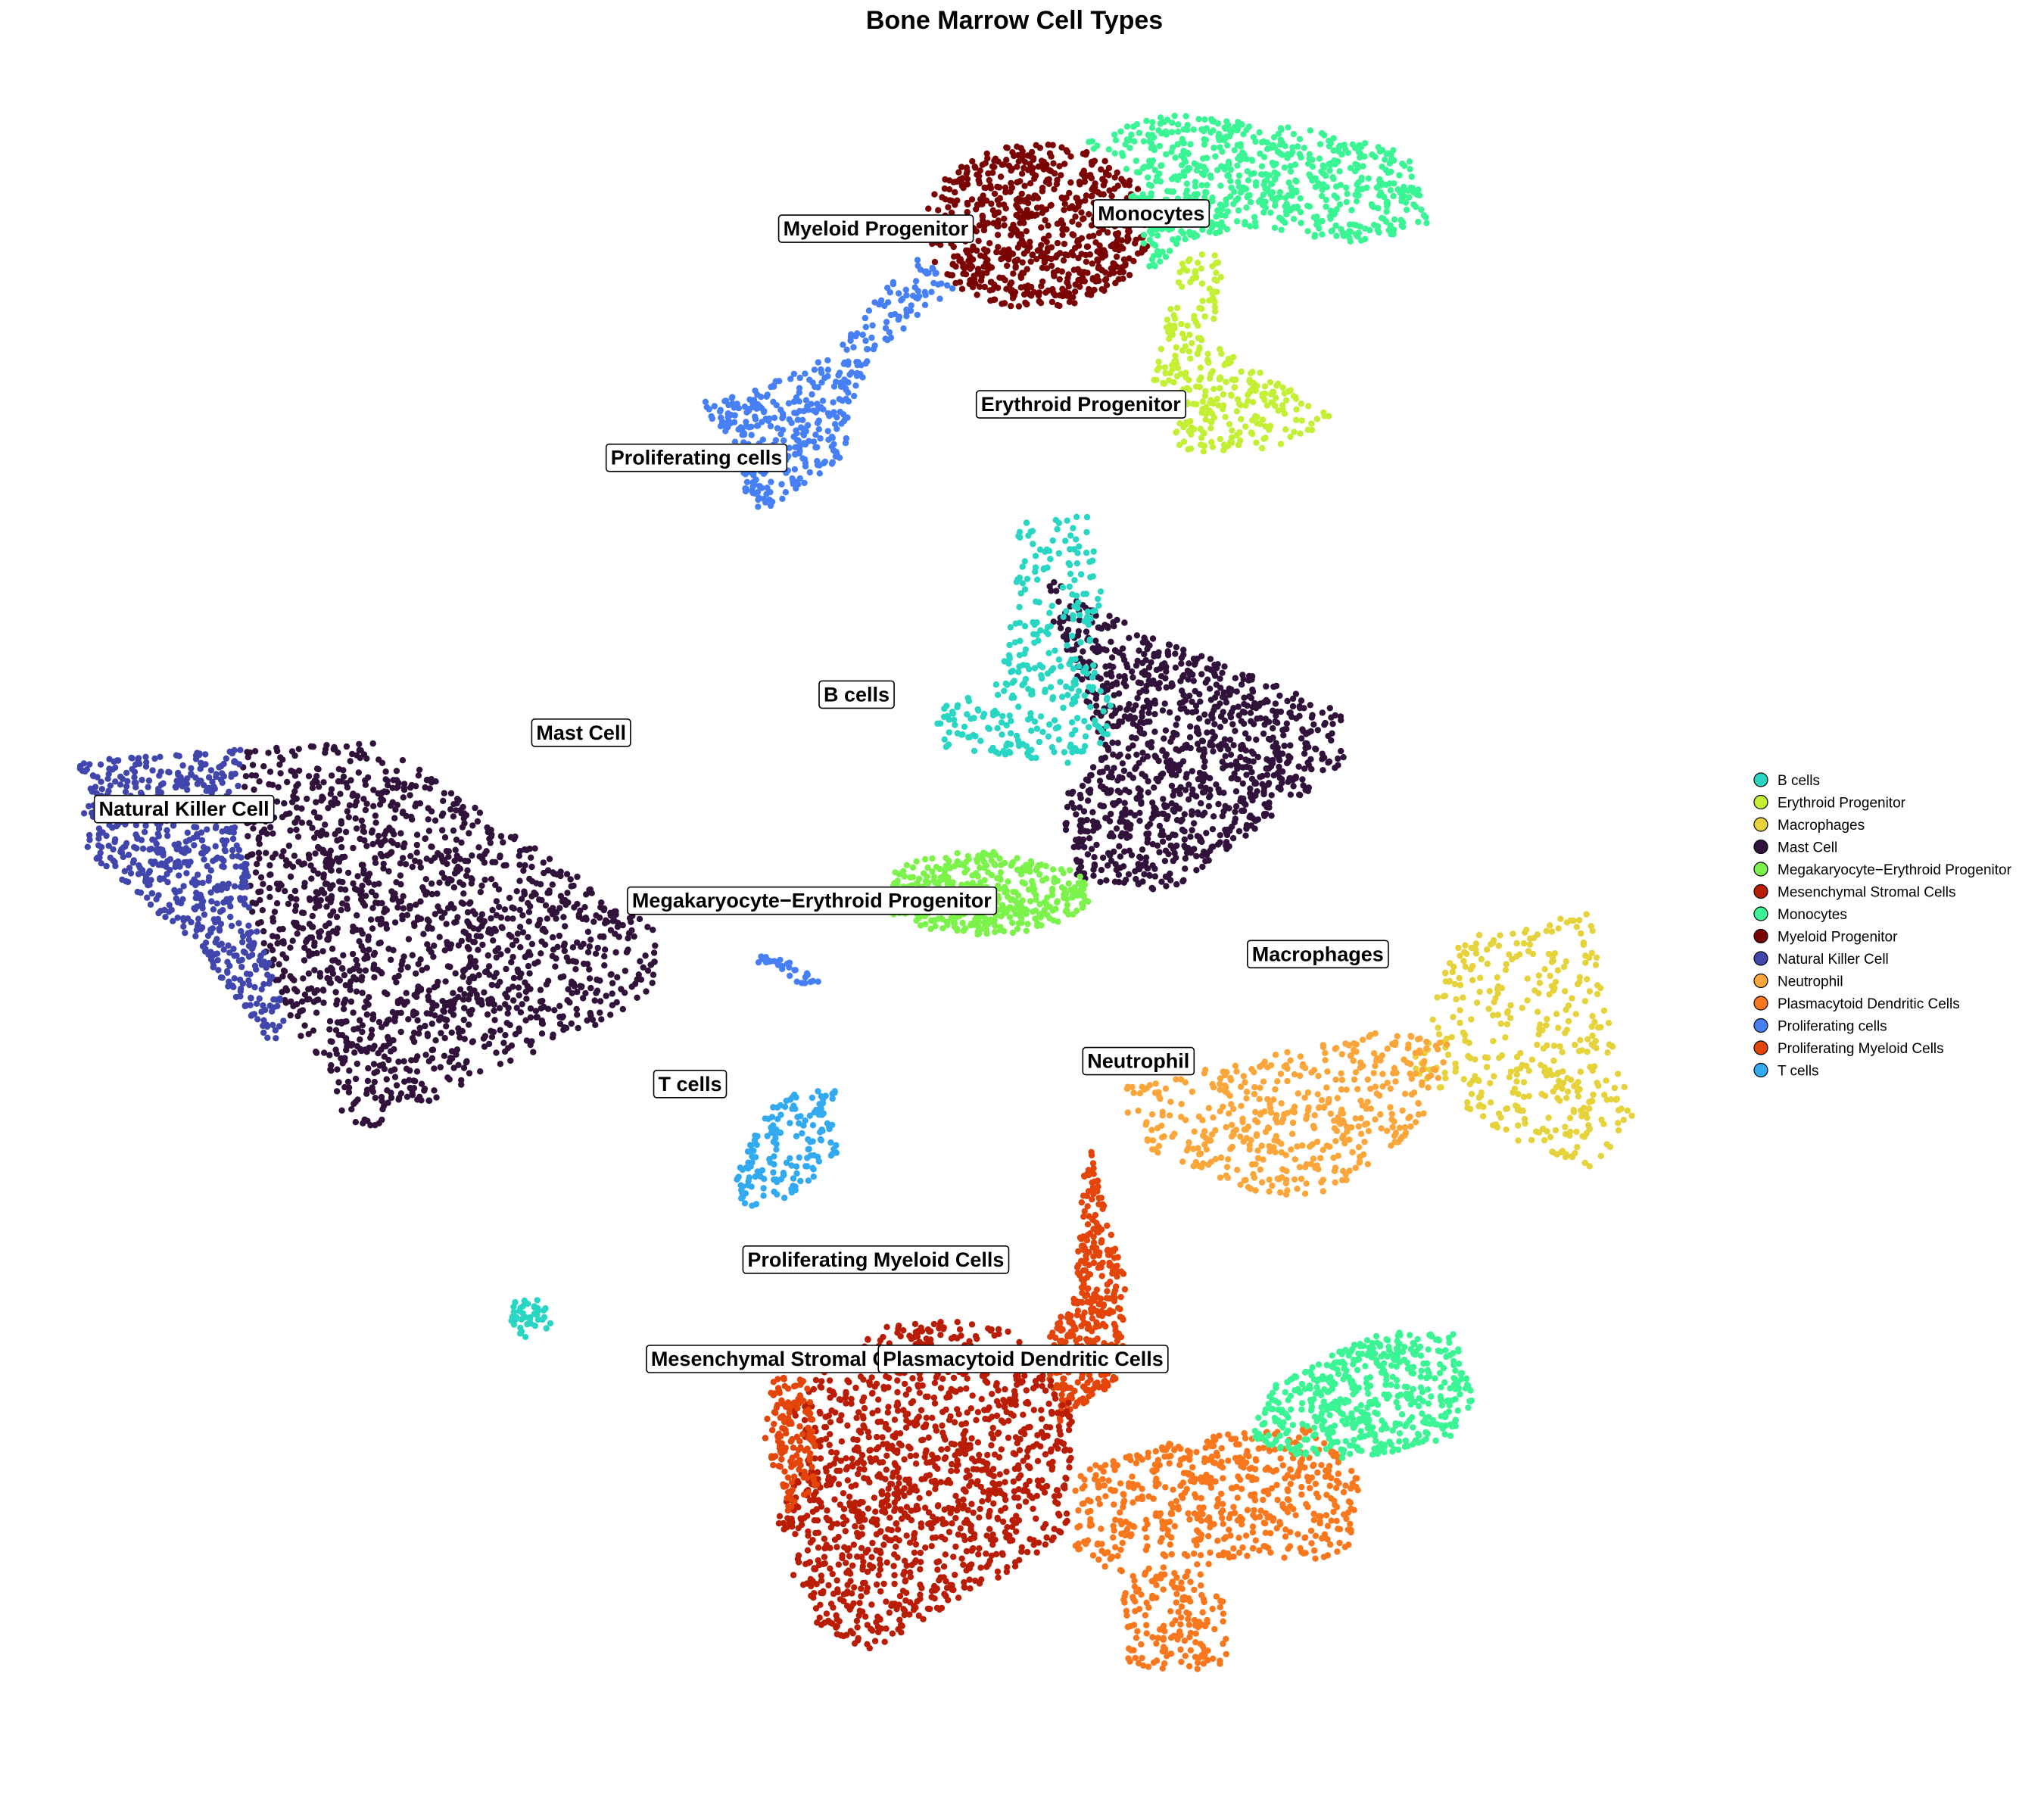 The image size is (2044, 1817). I want to click on chart-title: Bone Marrow Cell Types, so click(1014, 20).